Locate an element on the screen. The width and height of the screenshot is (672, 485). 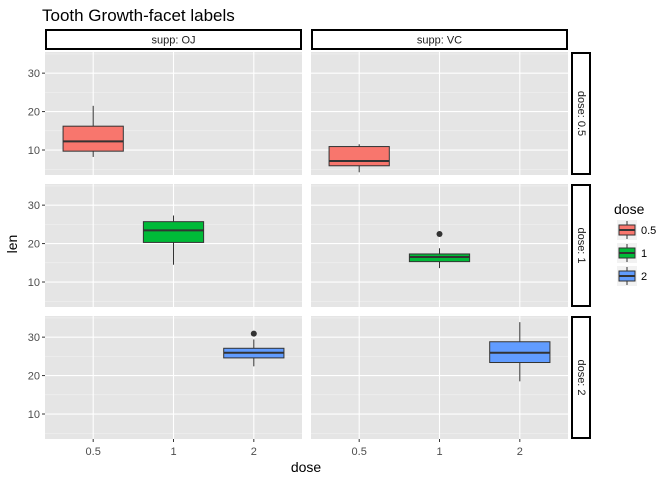
boxplot-r1-c0 is located at coordinates (173, 240).